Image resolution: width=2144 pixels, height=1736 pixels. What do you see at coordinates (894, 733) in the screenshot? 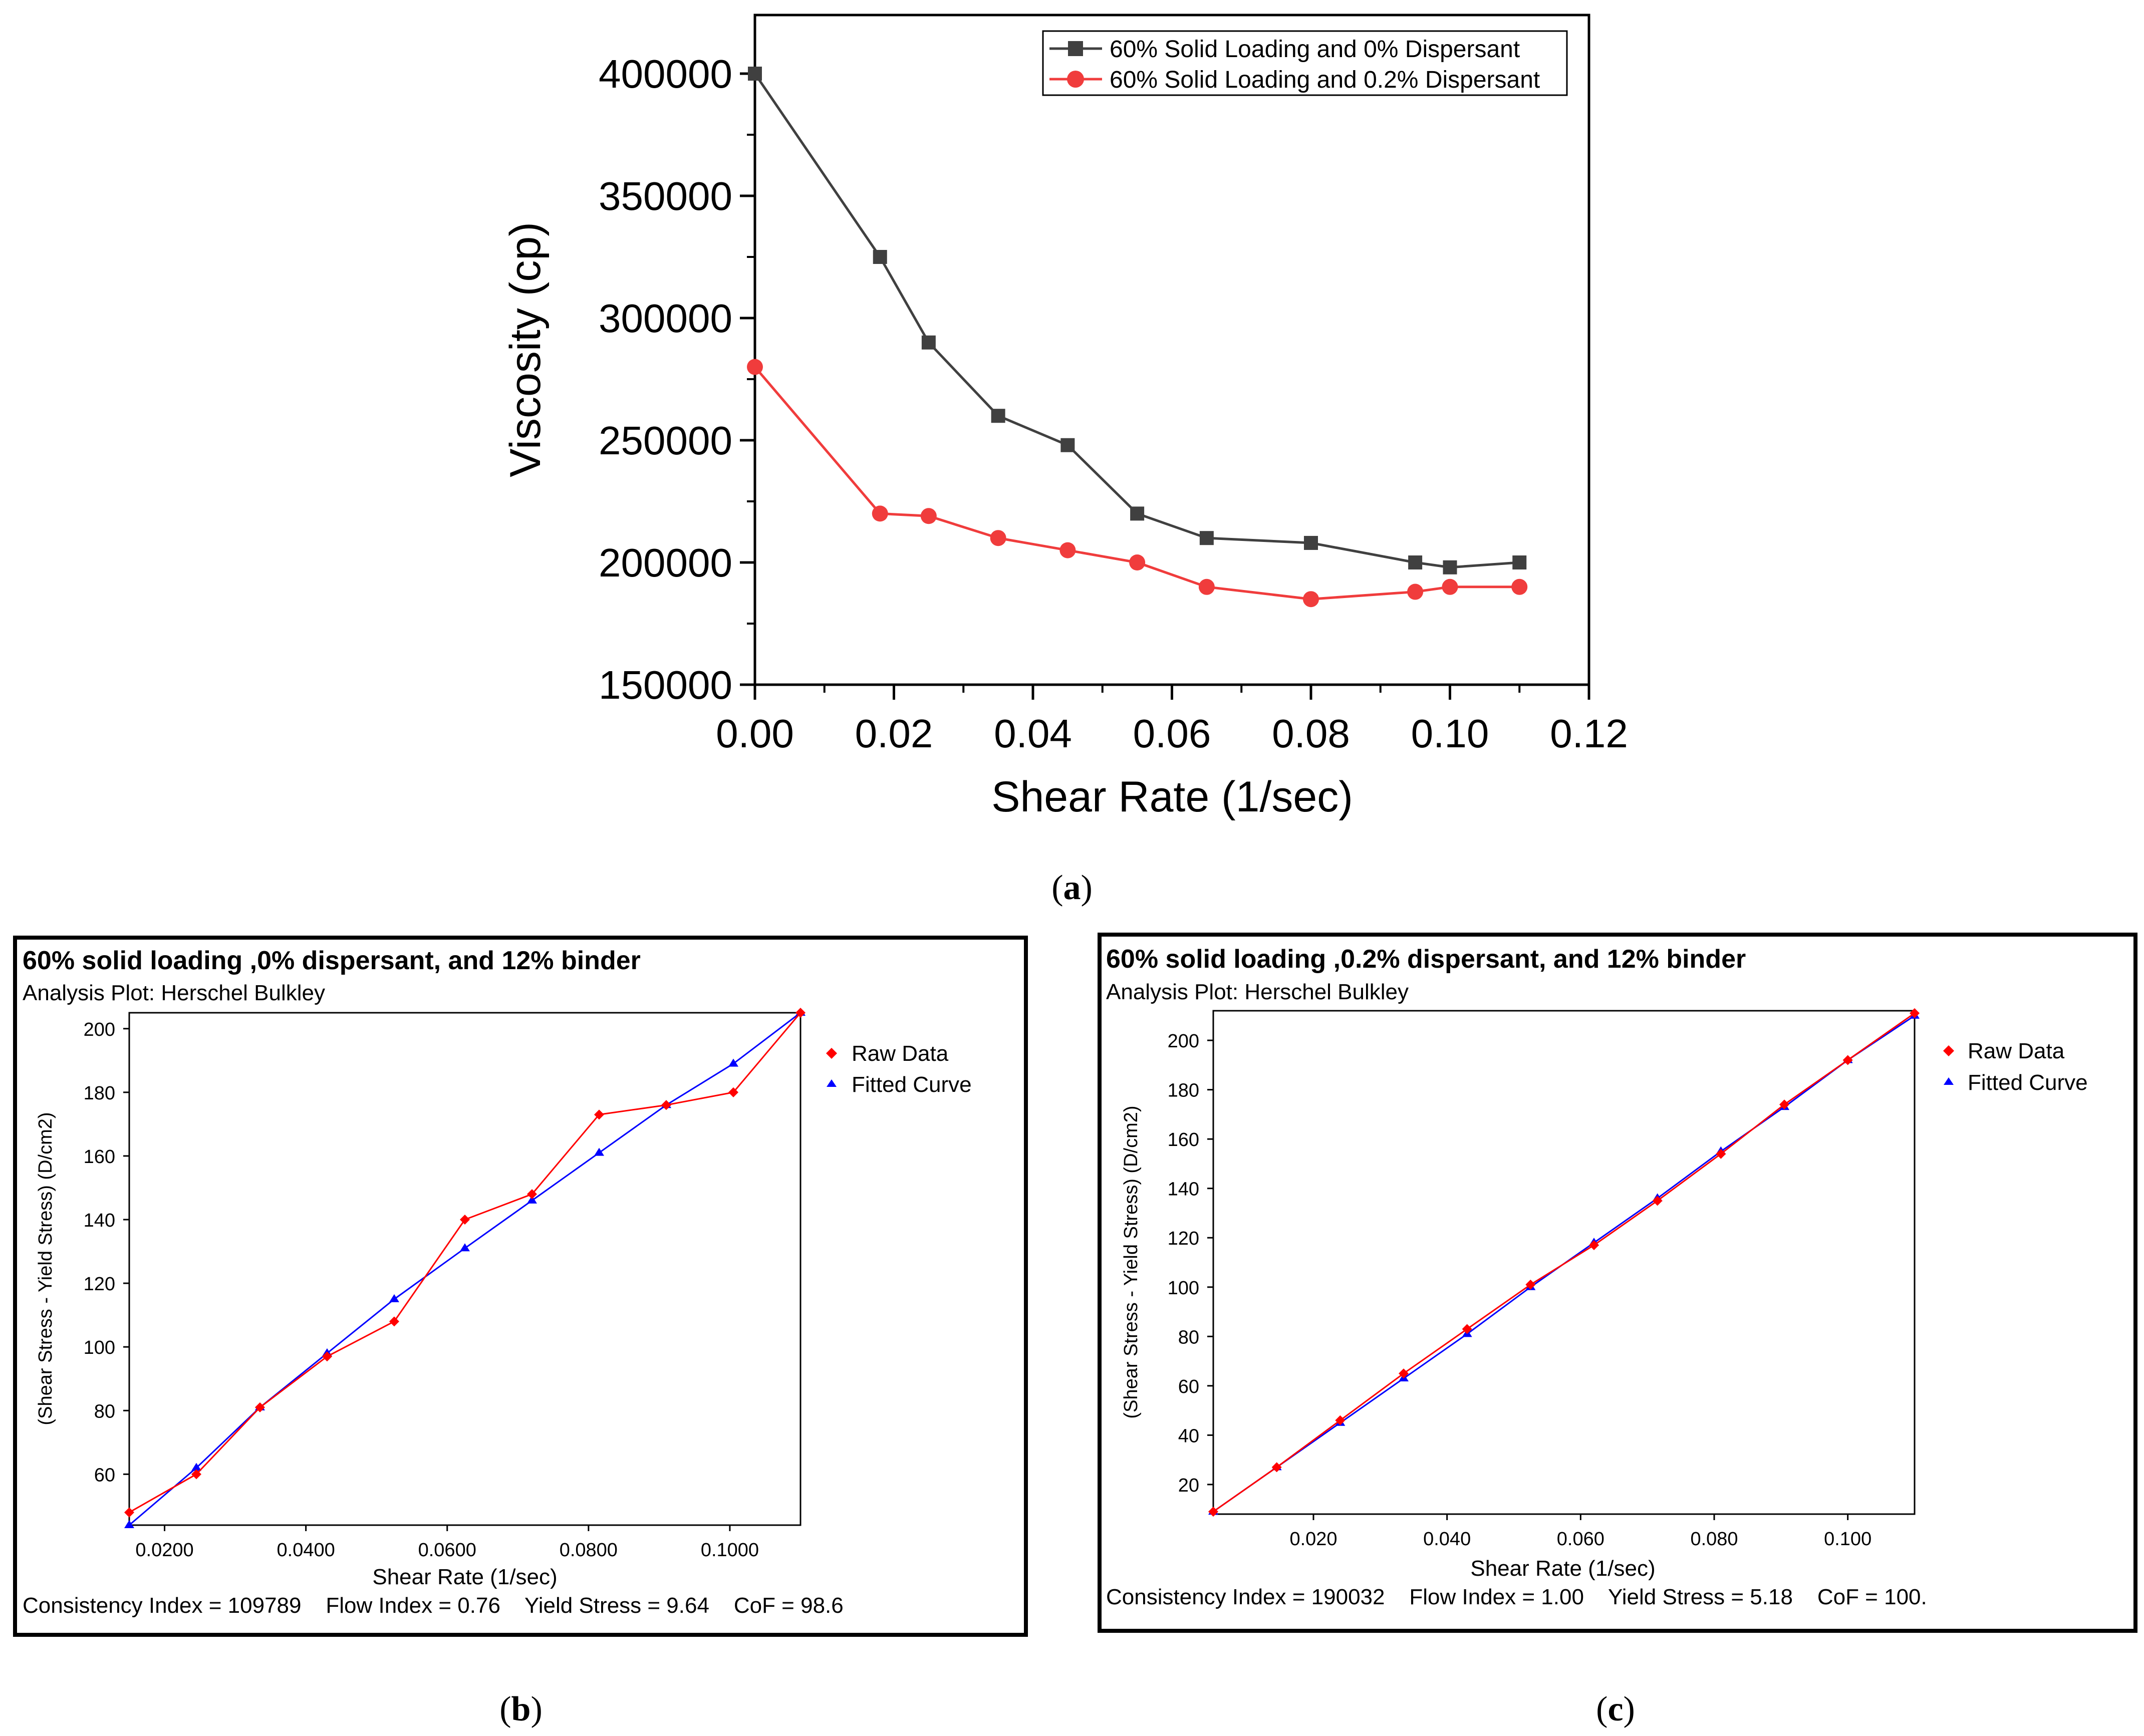
I see `x-tick-label: 0.02` at bounding box center [894, 733].